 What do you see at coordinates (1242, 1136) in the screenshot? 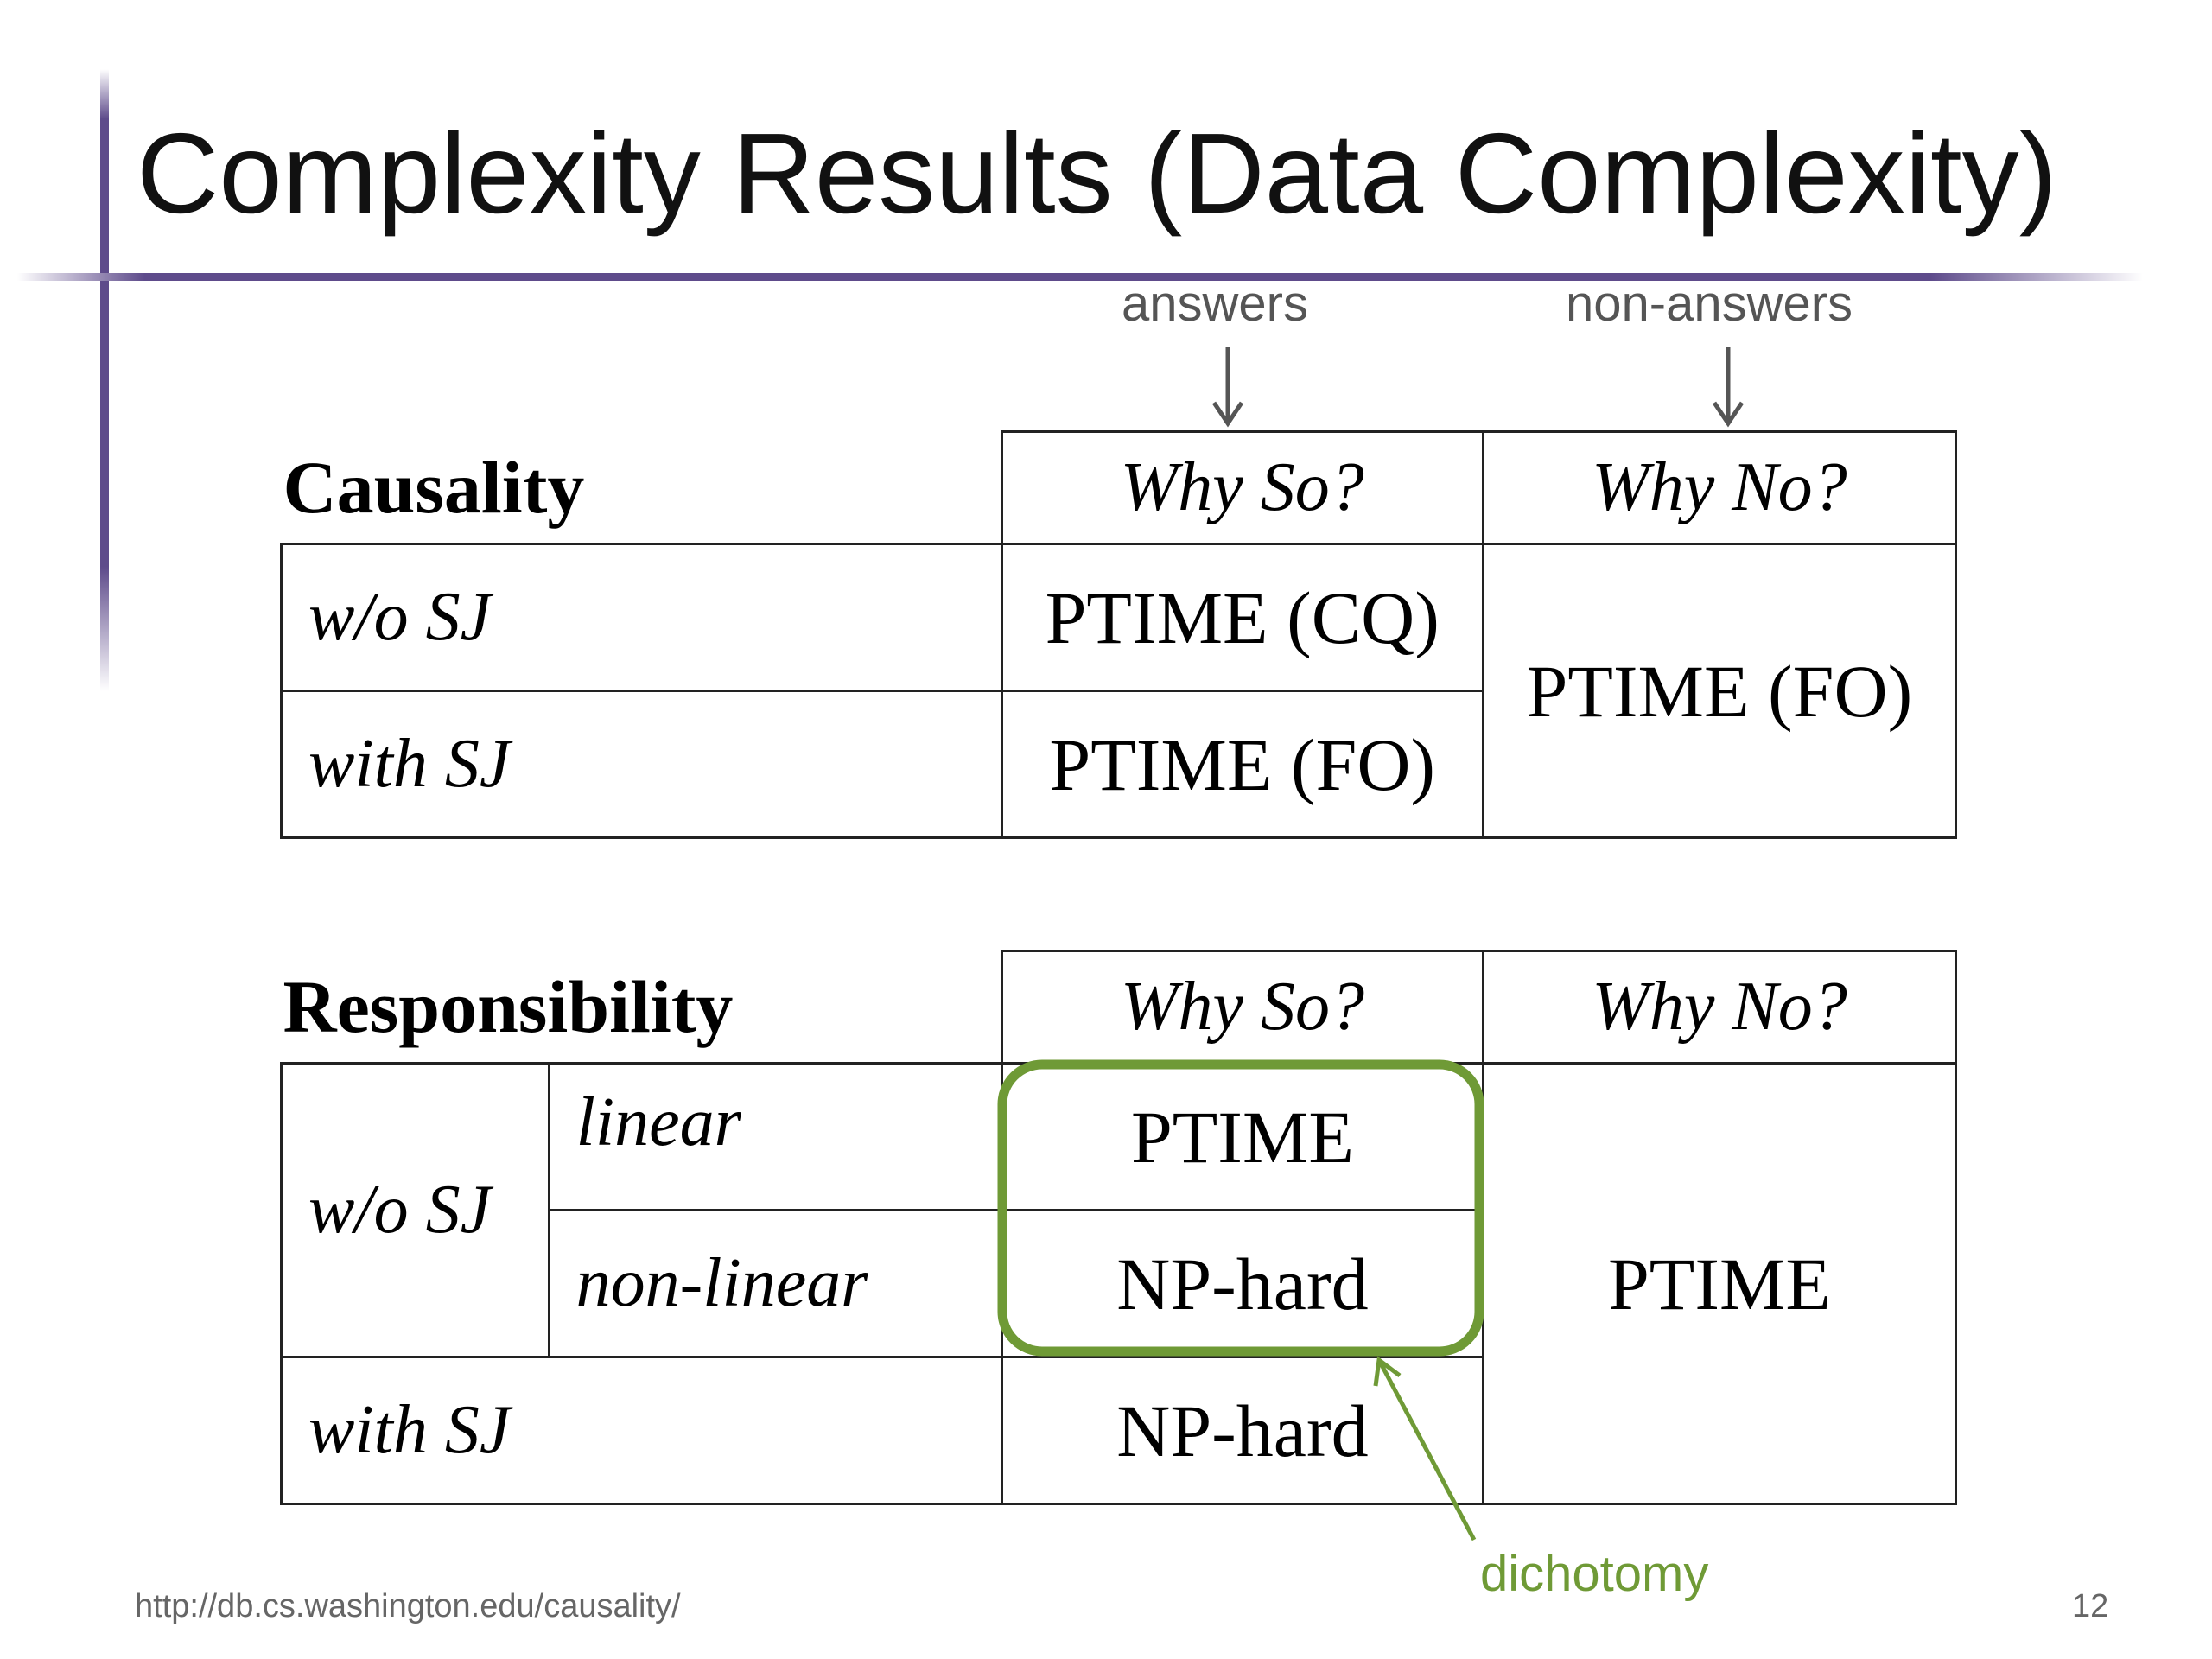
I see `responsibility-subrow-why-so: PTIME` at bounding box center [1242, 1136].